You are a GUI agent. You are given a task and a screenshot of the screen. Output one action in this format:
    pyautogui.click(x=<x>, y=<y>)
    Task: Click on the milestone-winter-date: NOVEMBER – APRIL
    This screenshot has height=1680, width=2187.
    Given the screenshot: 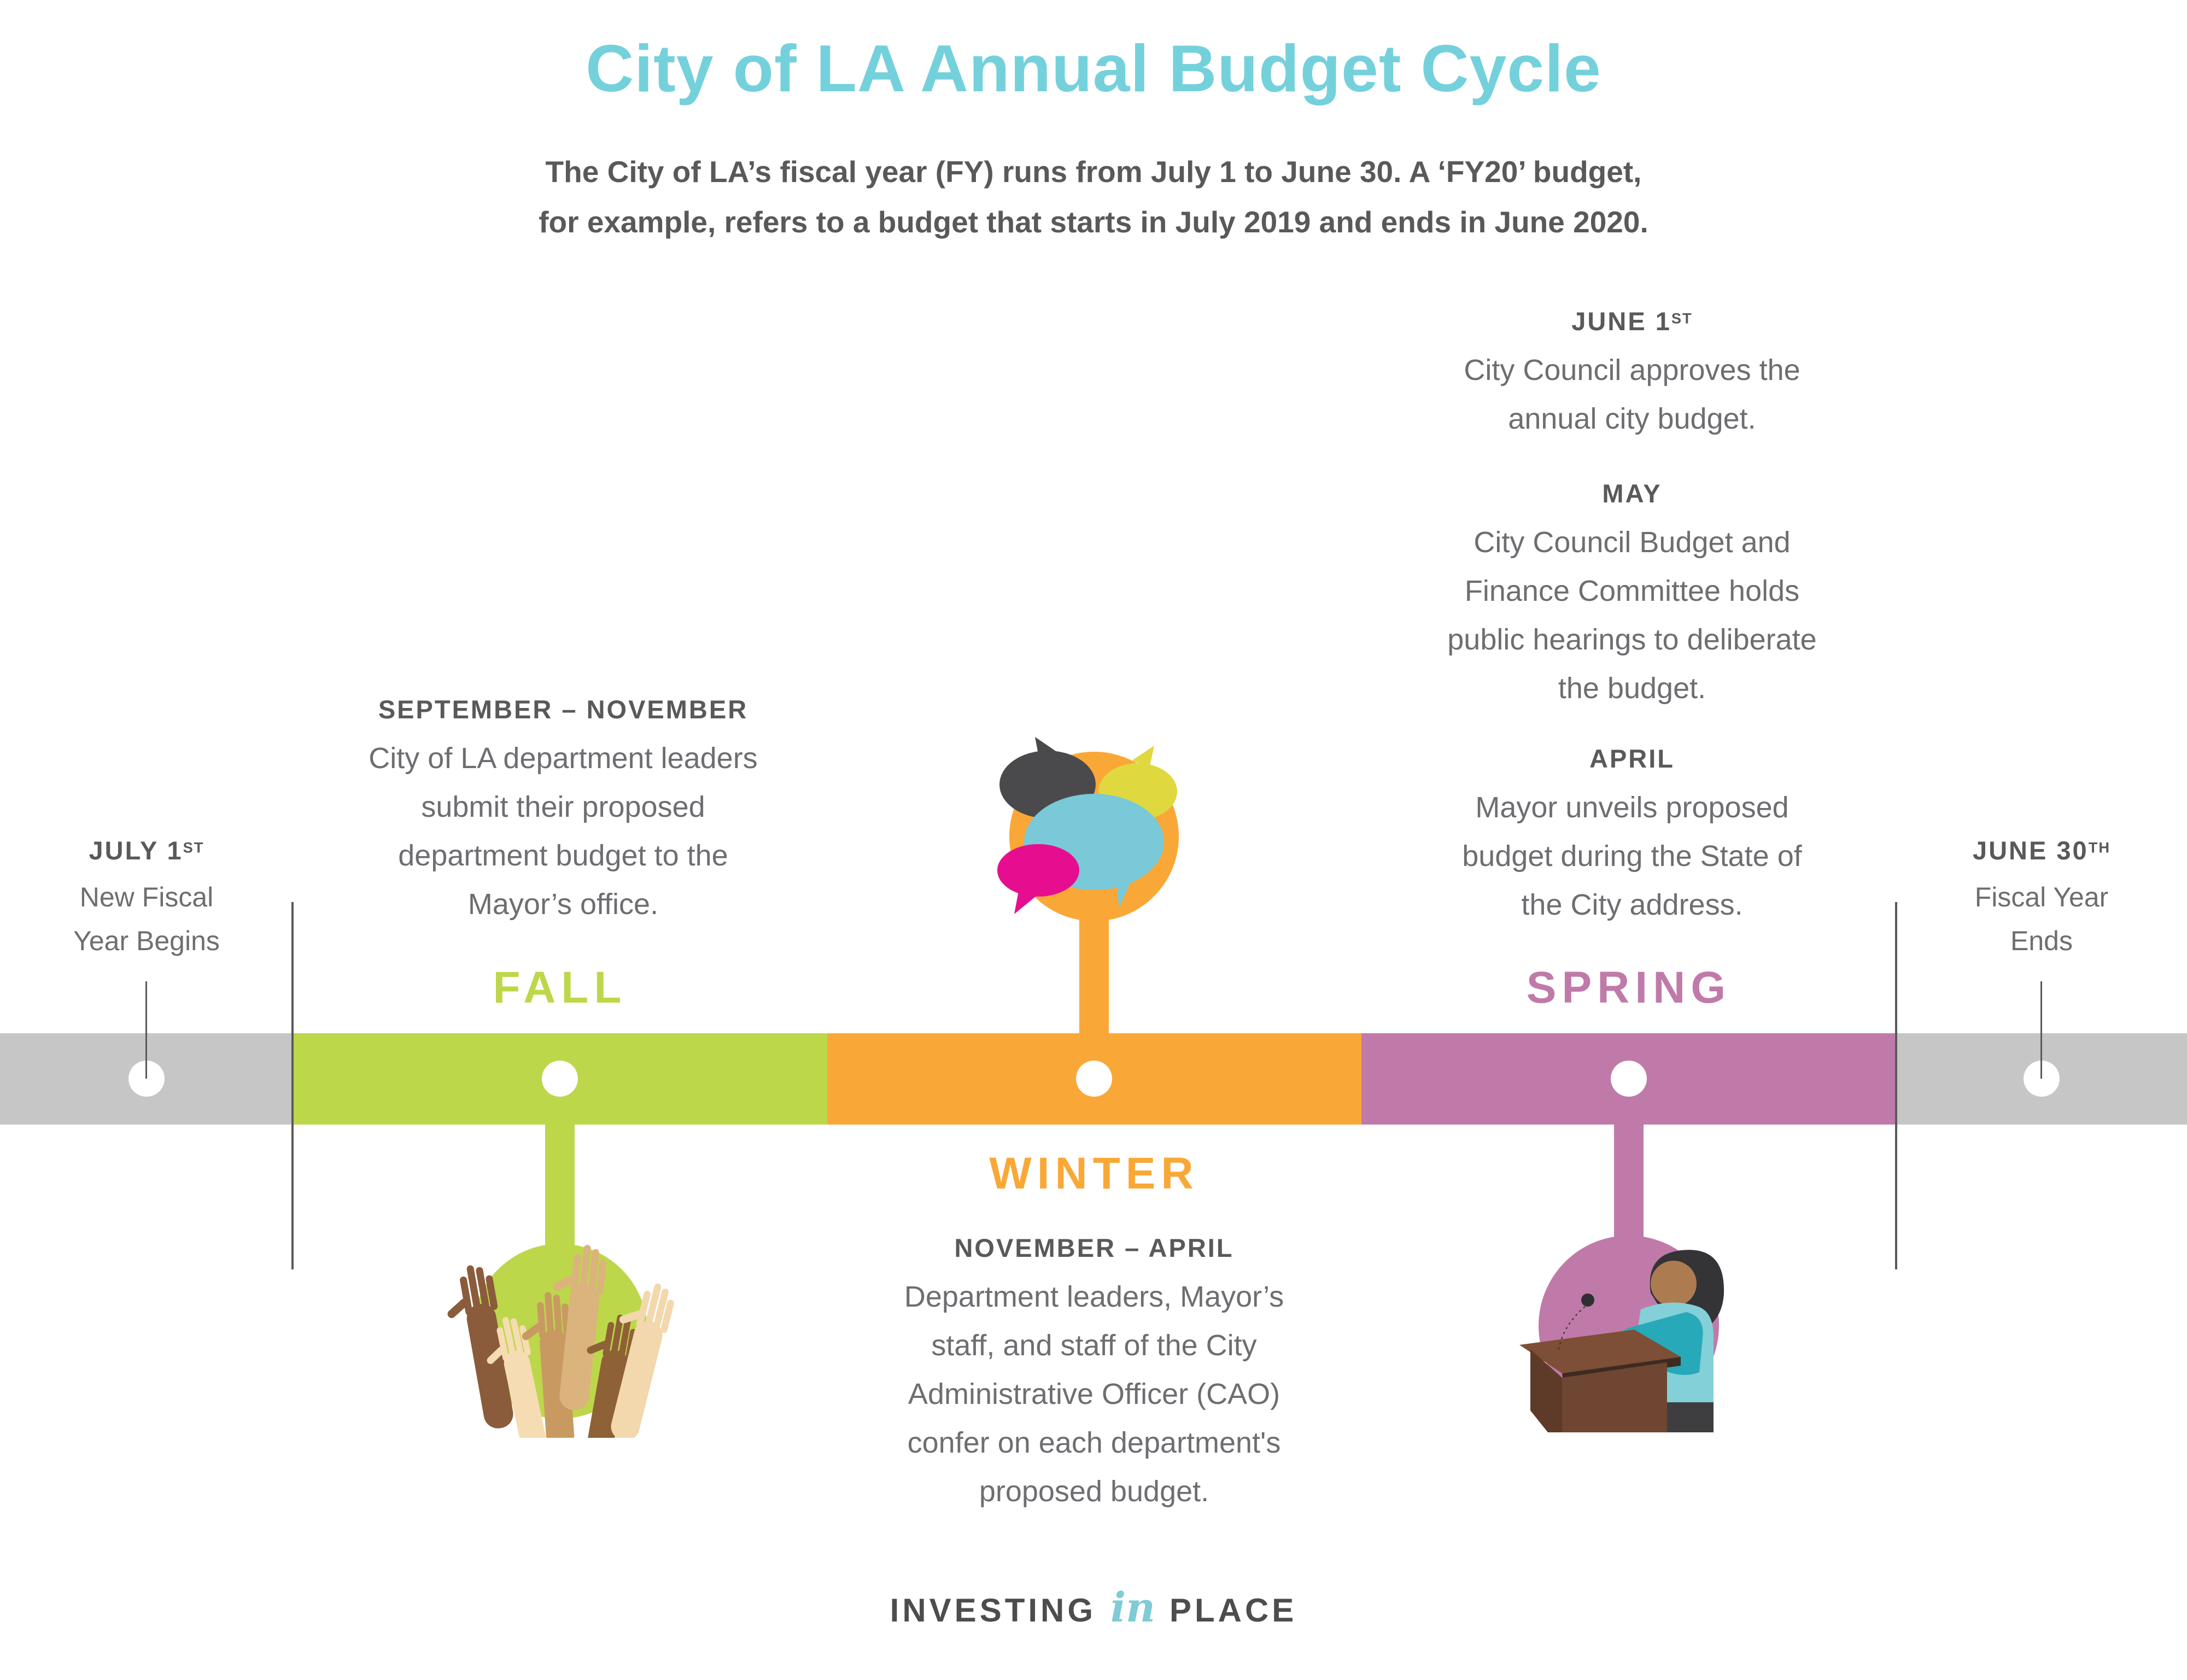 What is the action you would take?
    pyautogui.click(x=1094, y=1247)
    